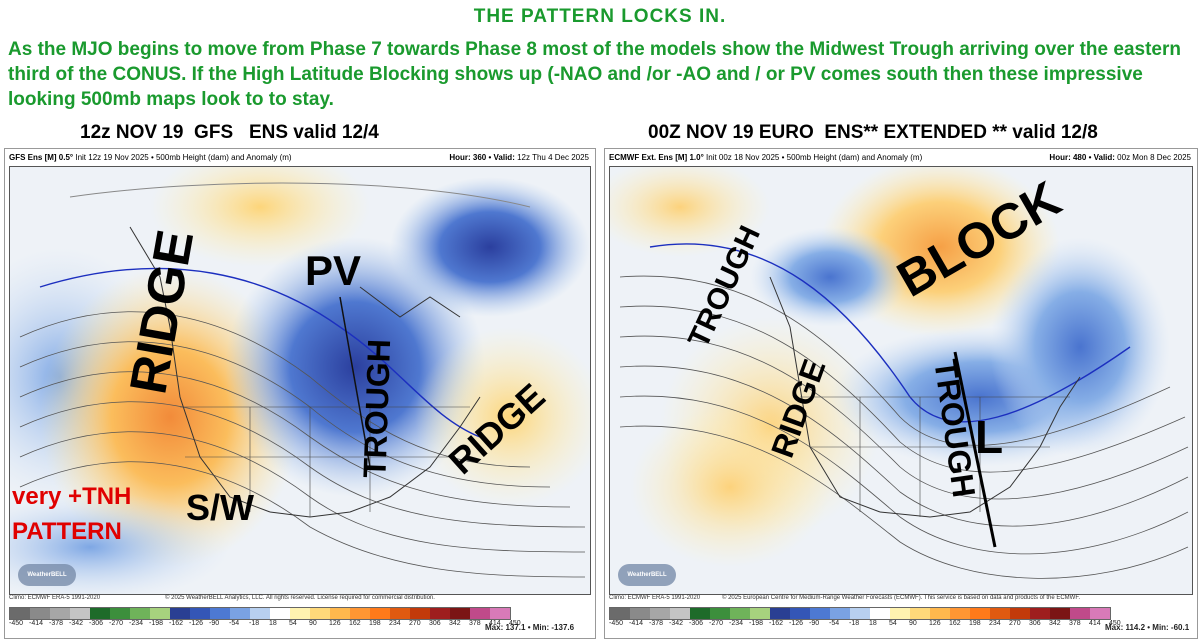 The width and height of the screenshot is (1200, 639). What do you see at coordinates (335, 623) in the screenshot?
I see `colorbar-tick: 126` at bounding box center [335, 623].